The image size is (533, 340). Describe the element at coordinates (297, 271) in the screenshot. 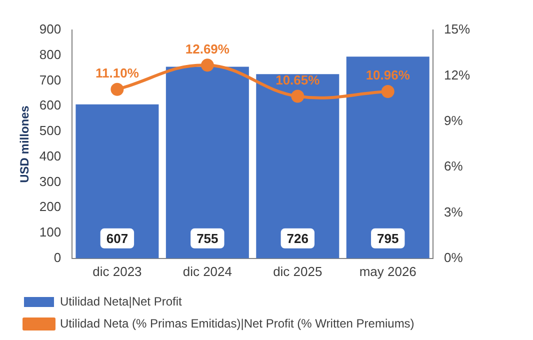

I see `x-tick-label: dic 2025` at that location.